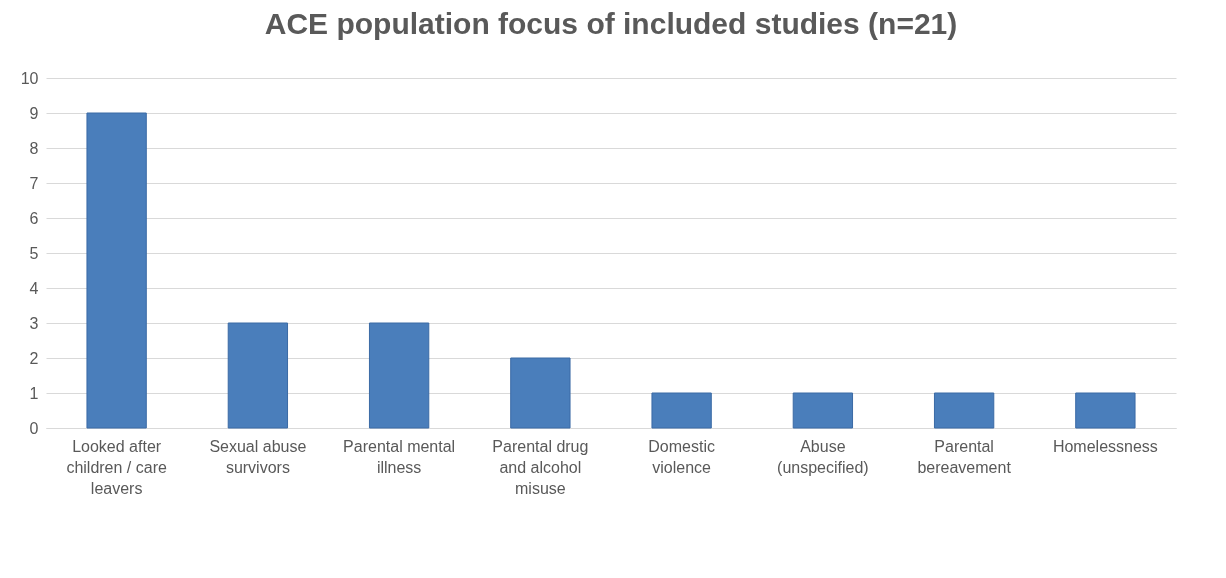 This screenshot has width=1226, height=578. Describe the element at coordinates (399, 456) in the screenshot. I see `x-tick-label: Parental mental illness` at that location.